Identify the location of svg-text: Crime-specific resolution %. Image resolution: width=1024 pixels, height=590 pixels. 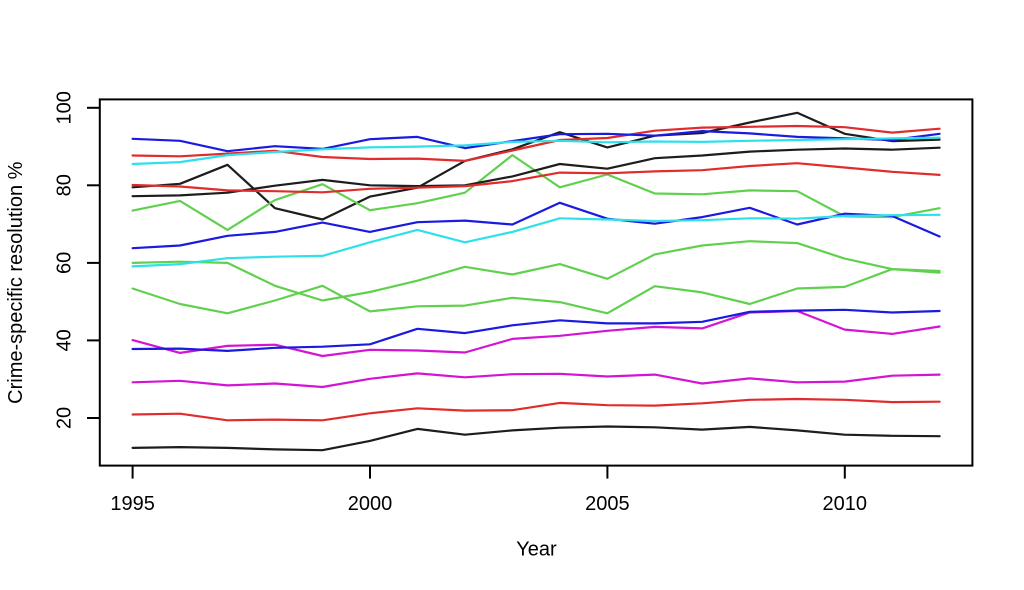
(16, 282).